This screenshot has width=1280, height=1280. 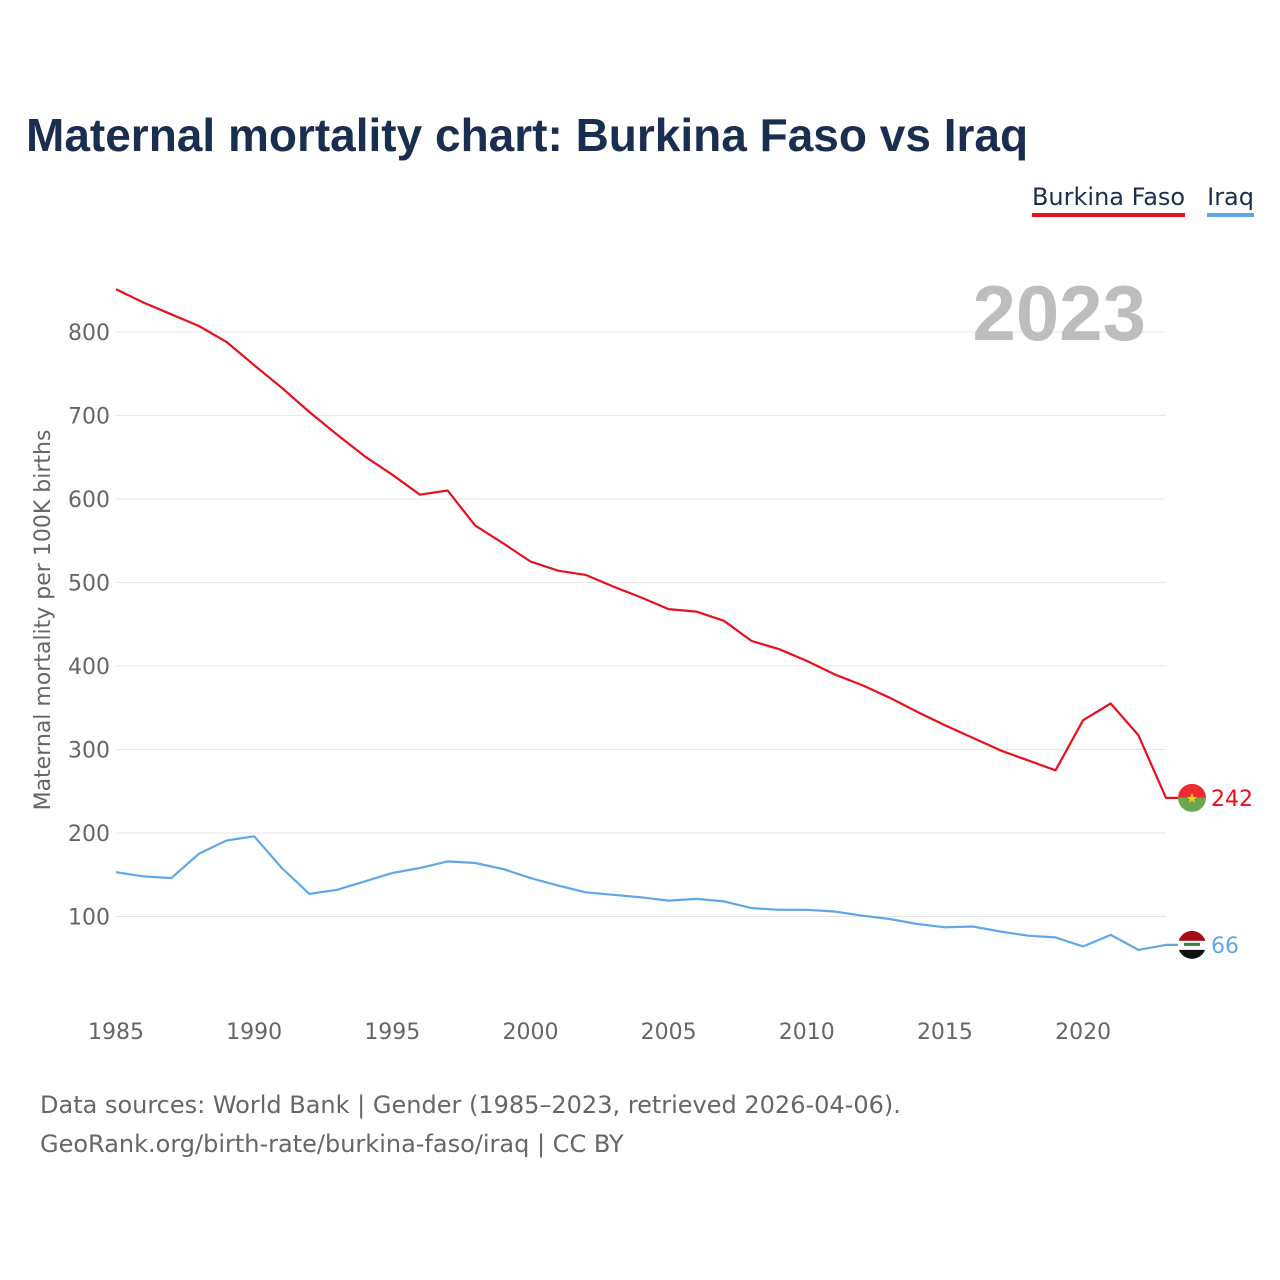 I want to click on y-axis-title: Maternal mortality per 100K births, so click(x=43, y=620).